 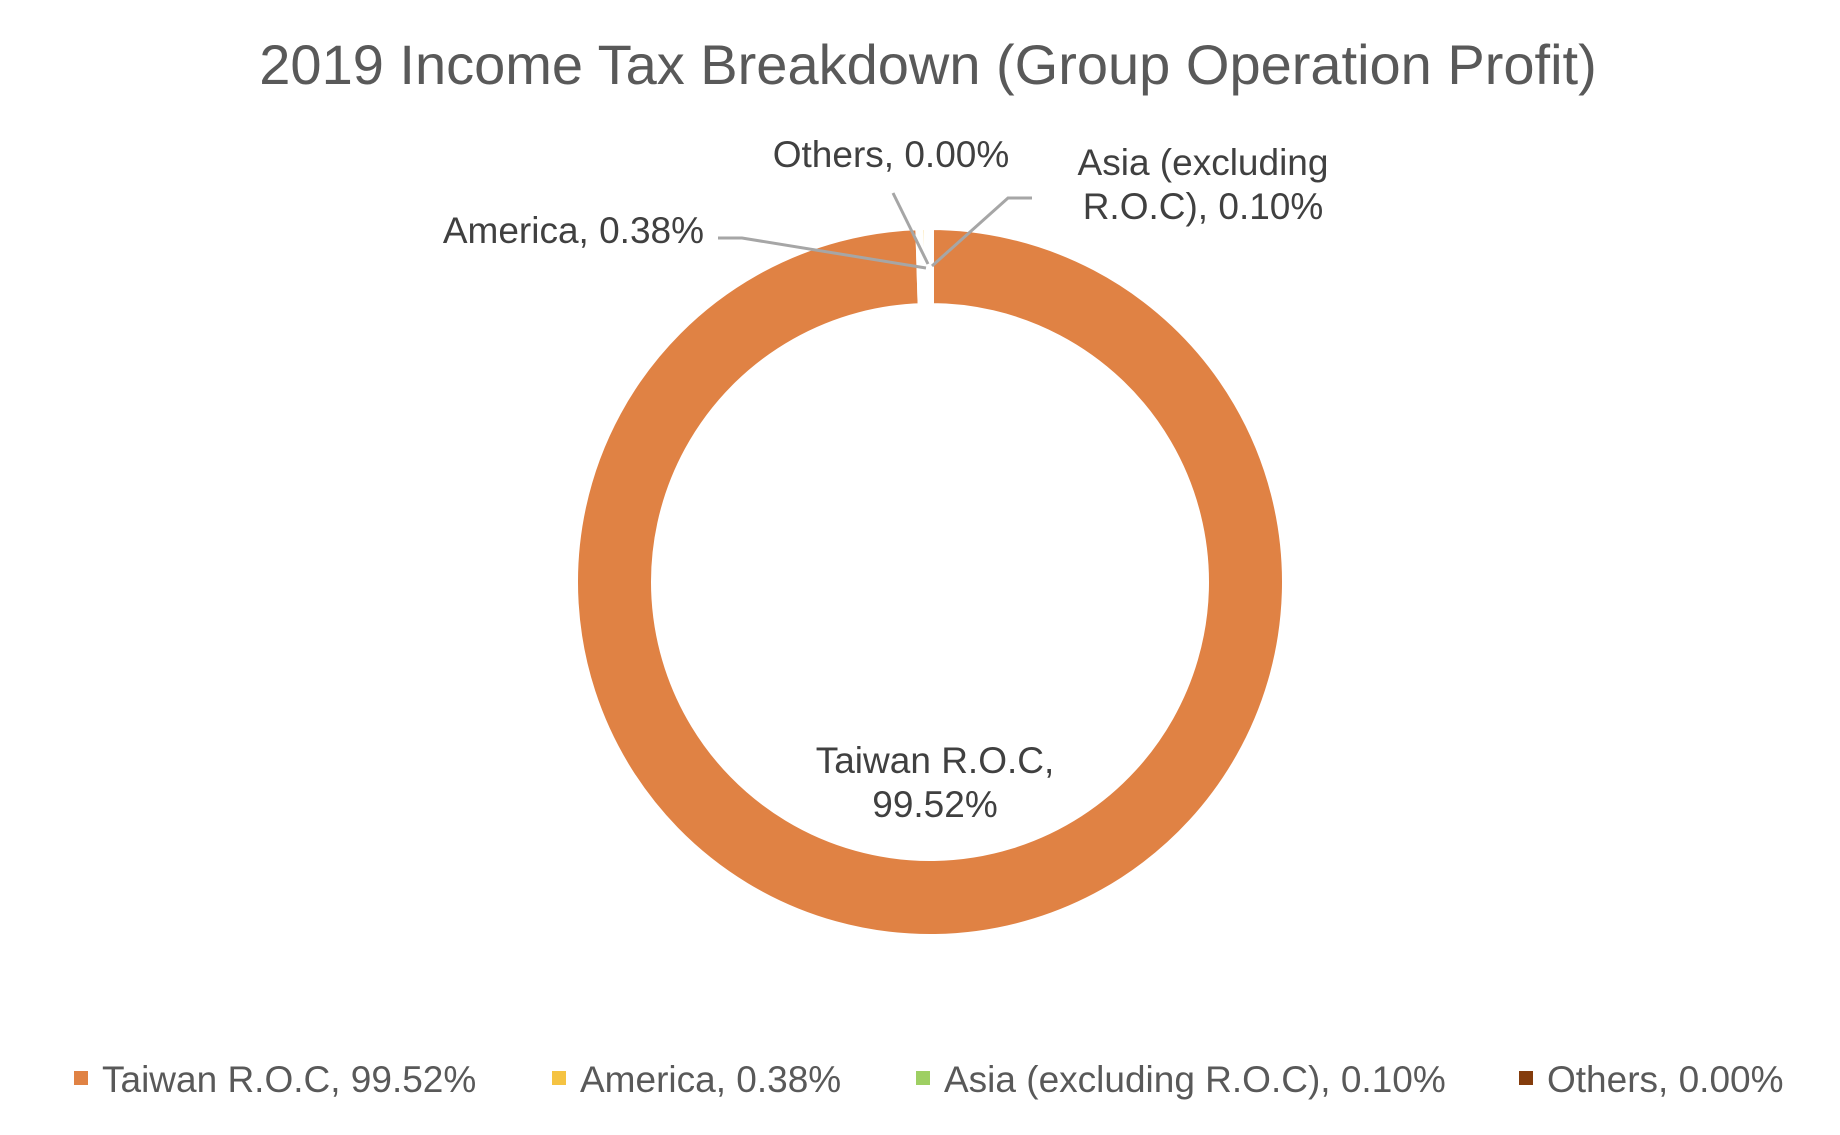 I want to click on legend-item-others: Others, 0.00%, so click(x=1651, y=1079).